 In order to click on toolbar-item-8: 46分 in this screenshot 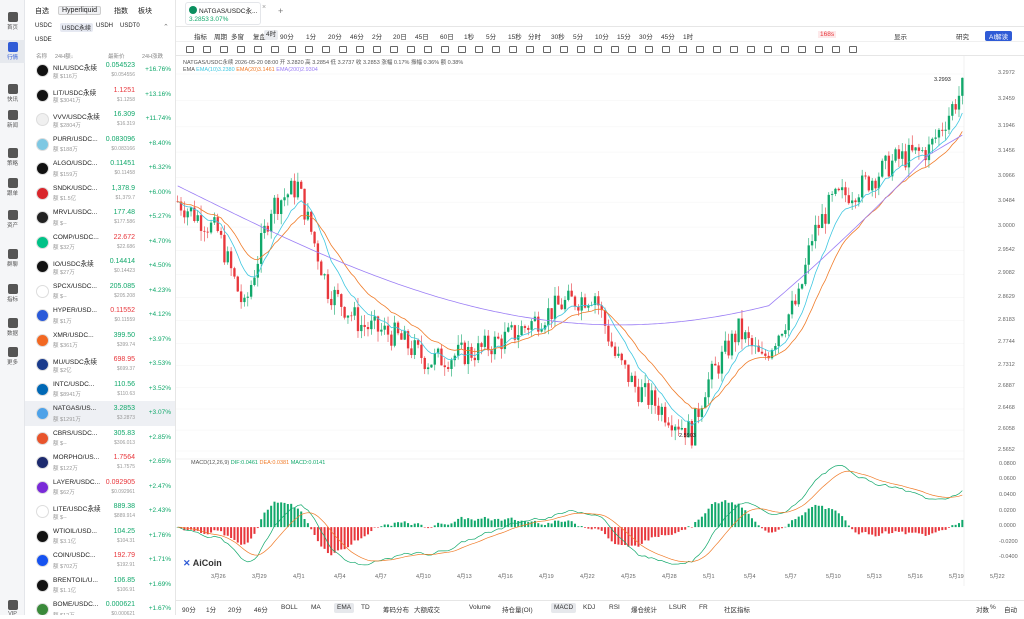, I will do `click(357, 37)`.